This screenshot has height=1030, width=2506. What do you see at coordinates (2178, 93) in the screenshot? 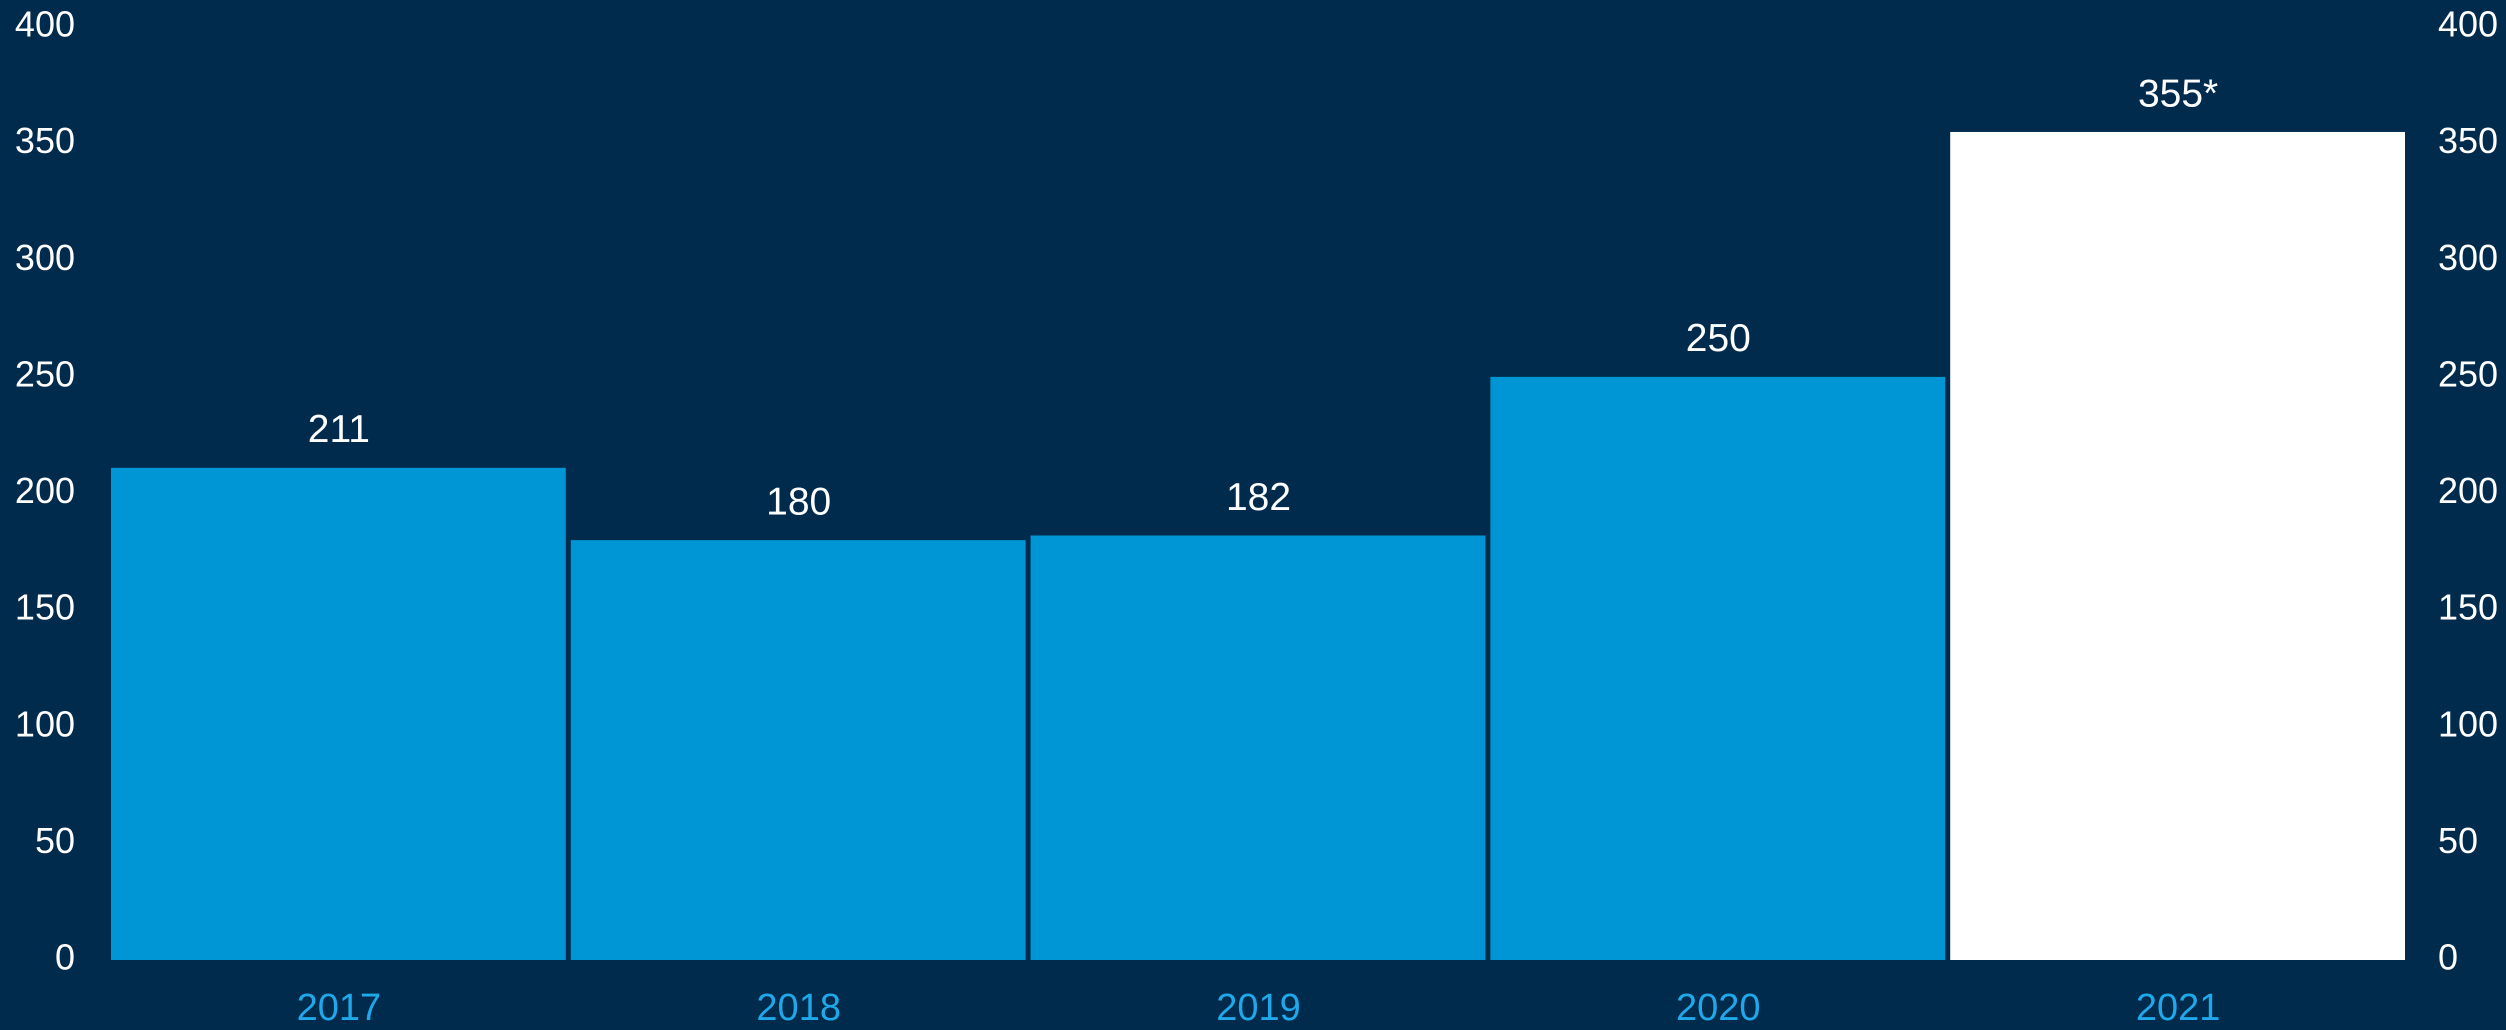
I see `value-label: 355*` at bounding box center [2178, 93].